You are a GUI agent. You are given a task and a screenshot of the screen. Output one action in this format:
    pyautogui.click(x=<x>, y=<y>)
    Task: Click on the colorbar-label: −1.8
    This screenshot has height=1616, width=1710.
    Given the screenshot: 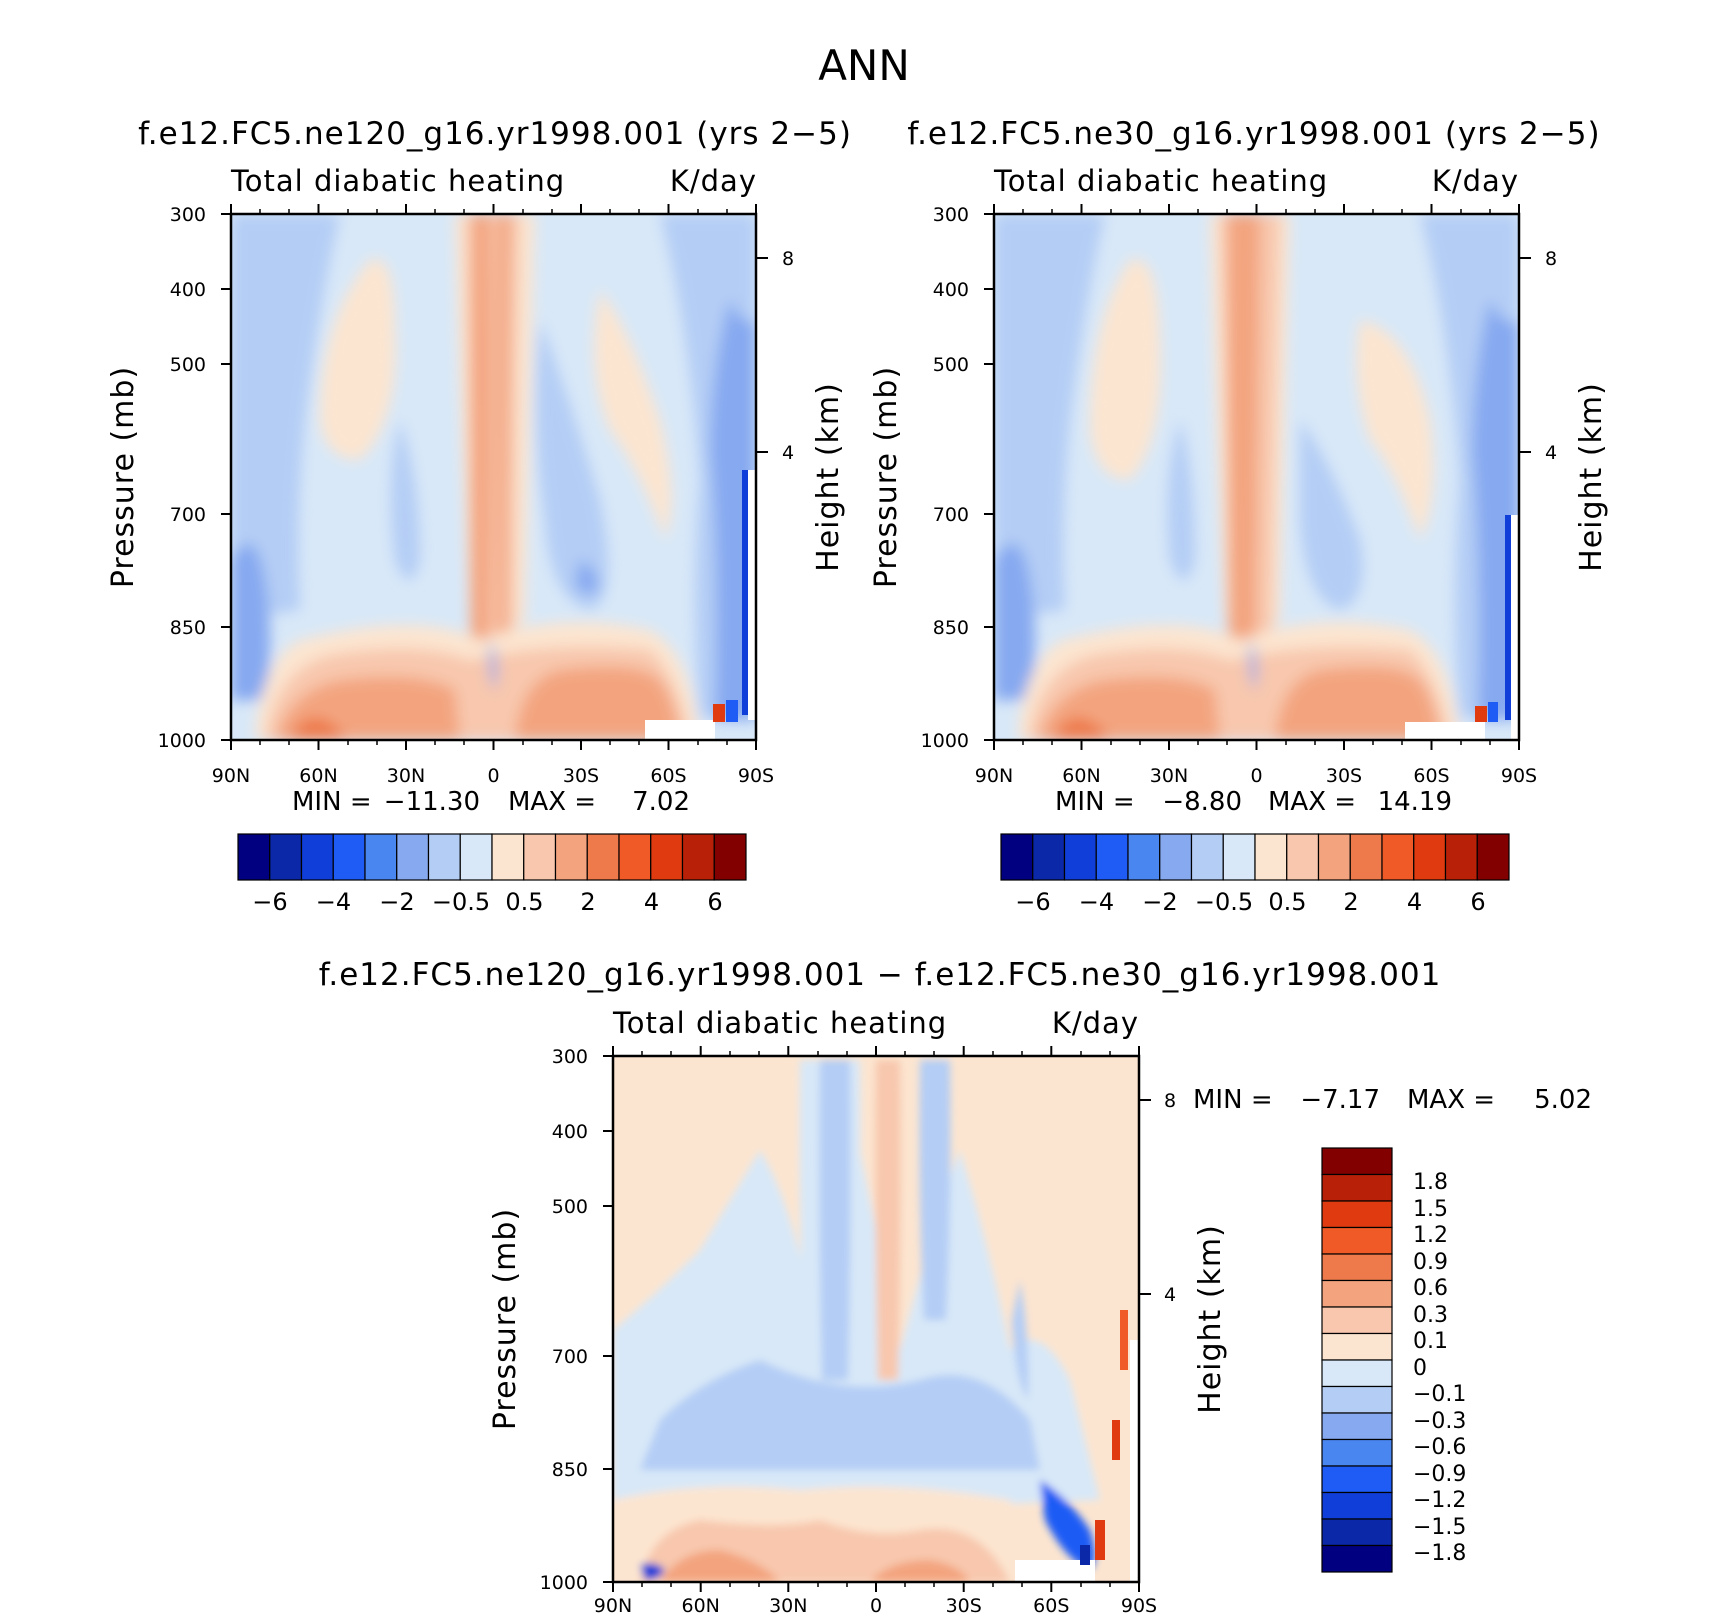 What is the action you would take?
    pyautogui.click(x=1439, y=1553)
    